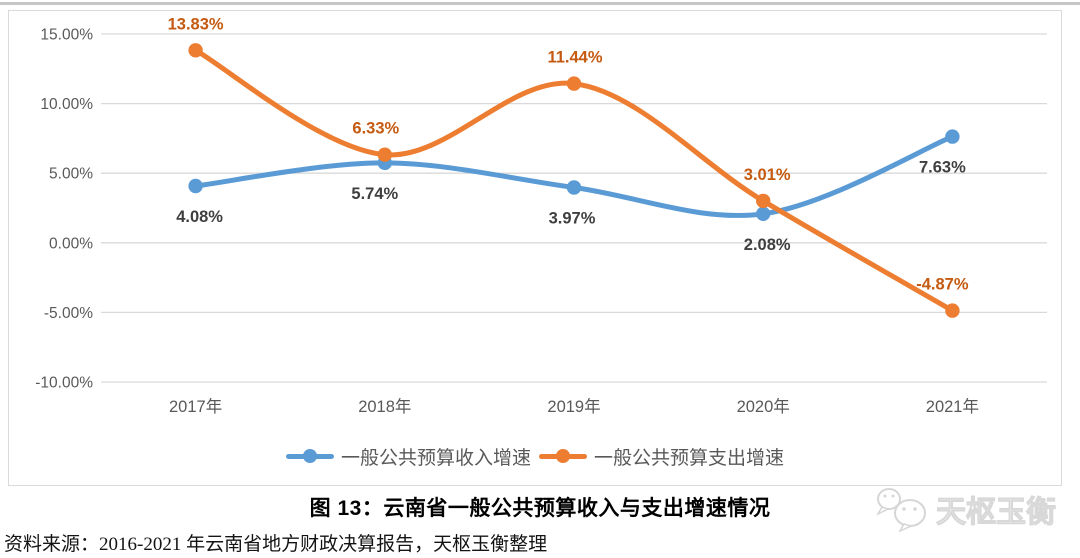  I want to click on legend-marker-income-icon, so click(309, 456).